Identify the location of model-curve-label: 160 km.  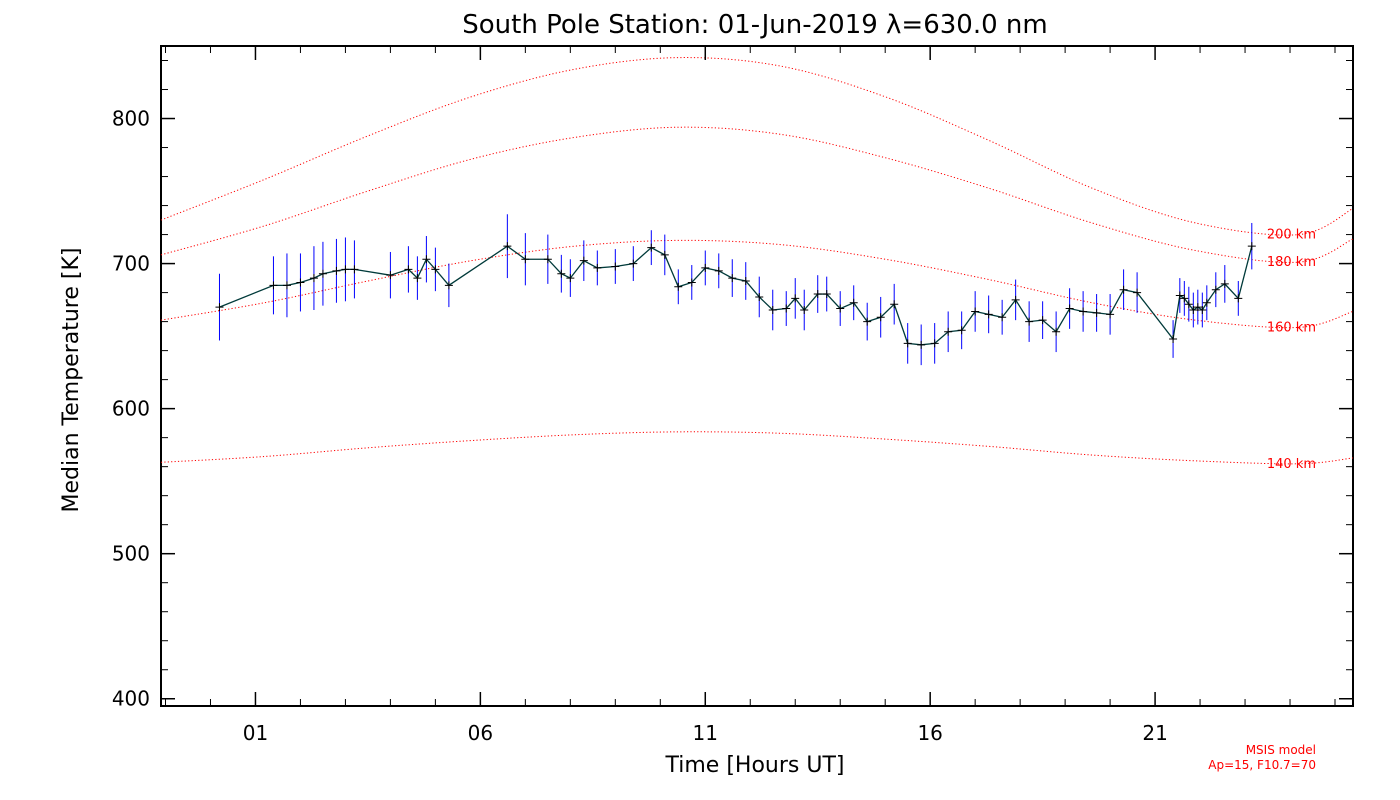
(1291, 327).